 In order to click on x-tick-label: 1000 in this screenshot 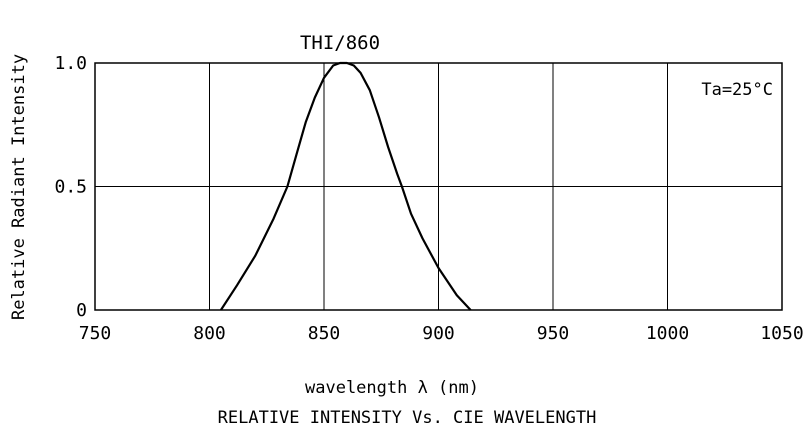, I will do `click(667, 333)`.